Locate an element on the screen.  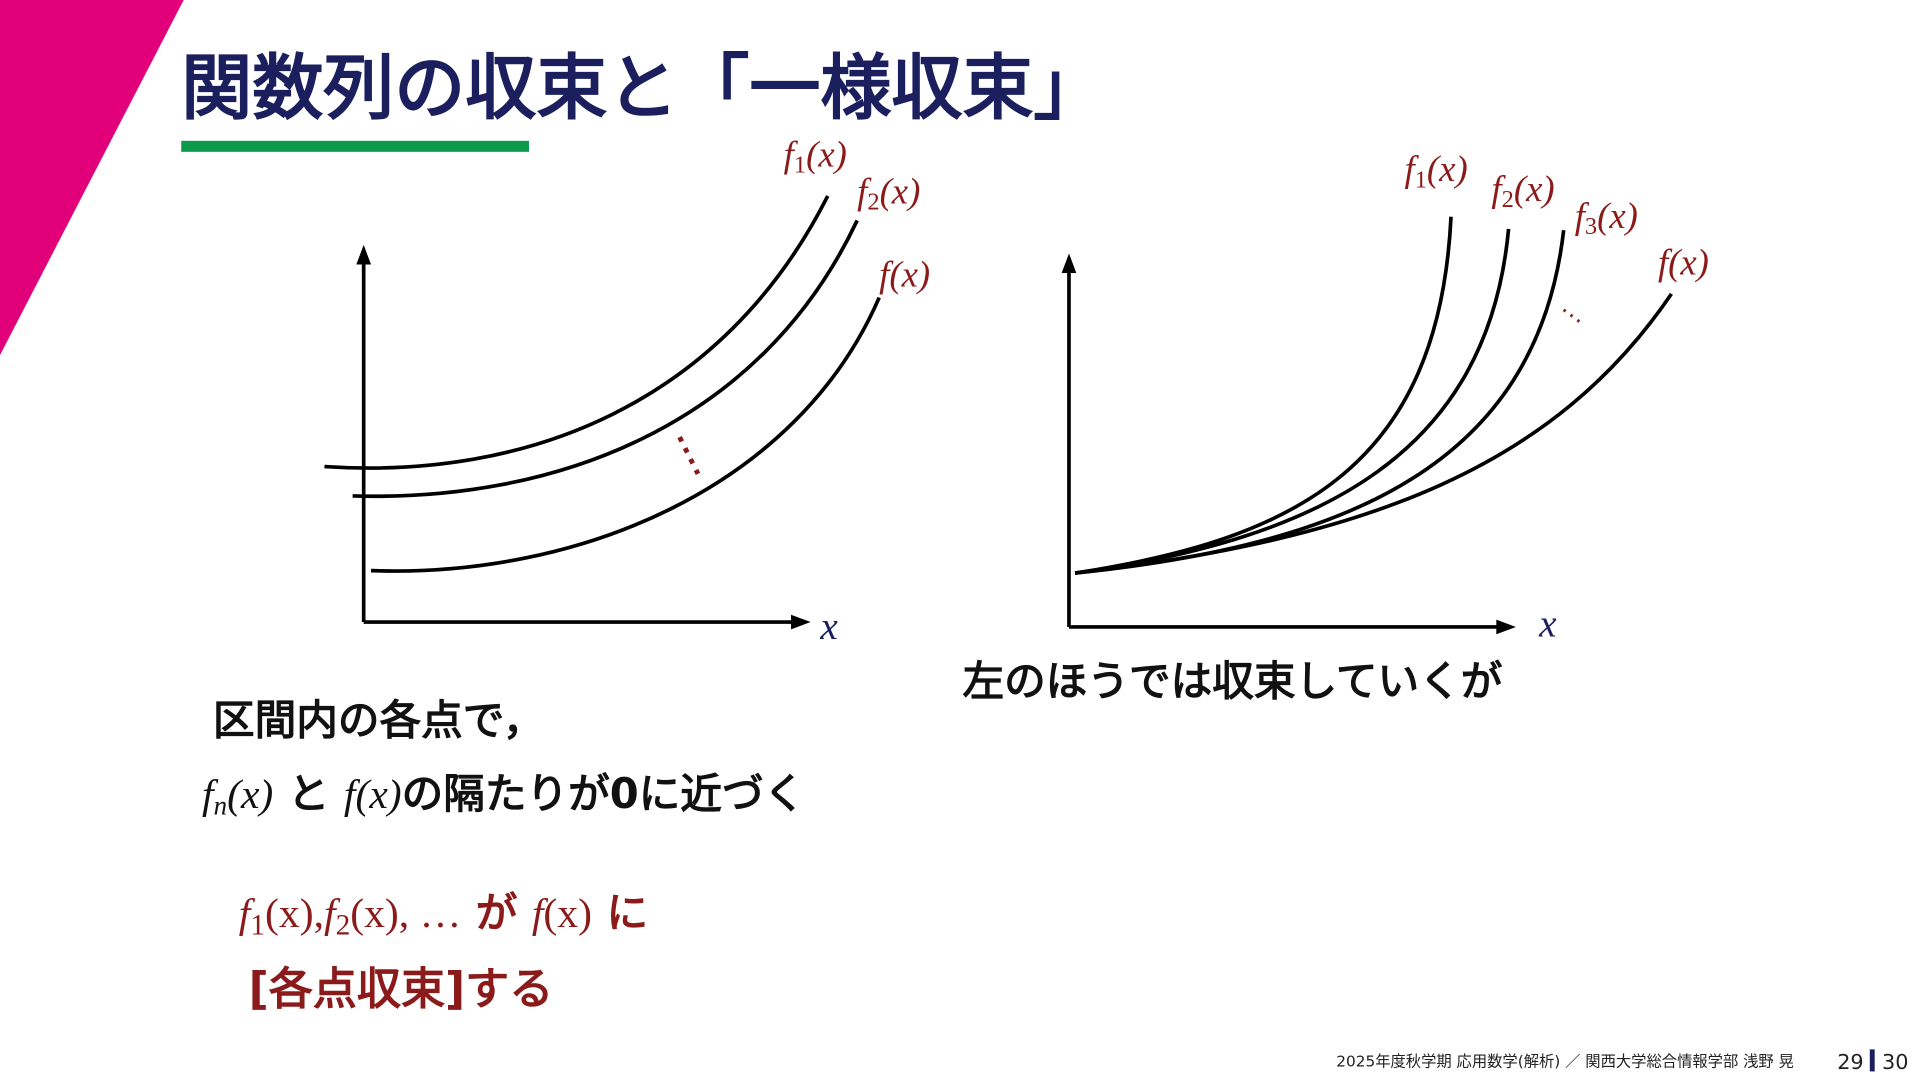
caption: 左のほうでは収束していくが is located at coordinates (1232, 681).